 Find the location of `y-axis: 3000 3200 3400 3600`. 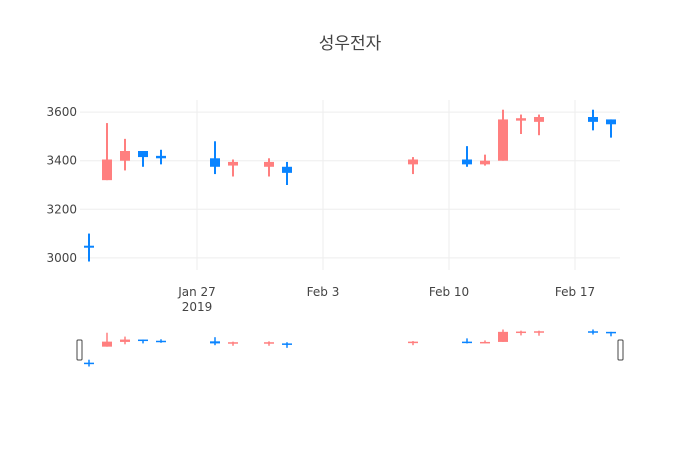

y-axis: 3000 3200 3400 3600 is located at coordinates (61, 185).